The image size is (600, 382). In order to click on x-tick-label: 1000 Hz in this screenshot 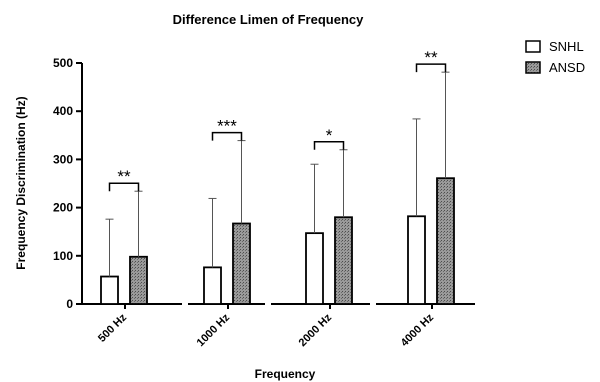, I will do `click(214, 330)`.